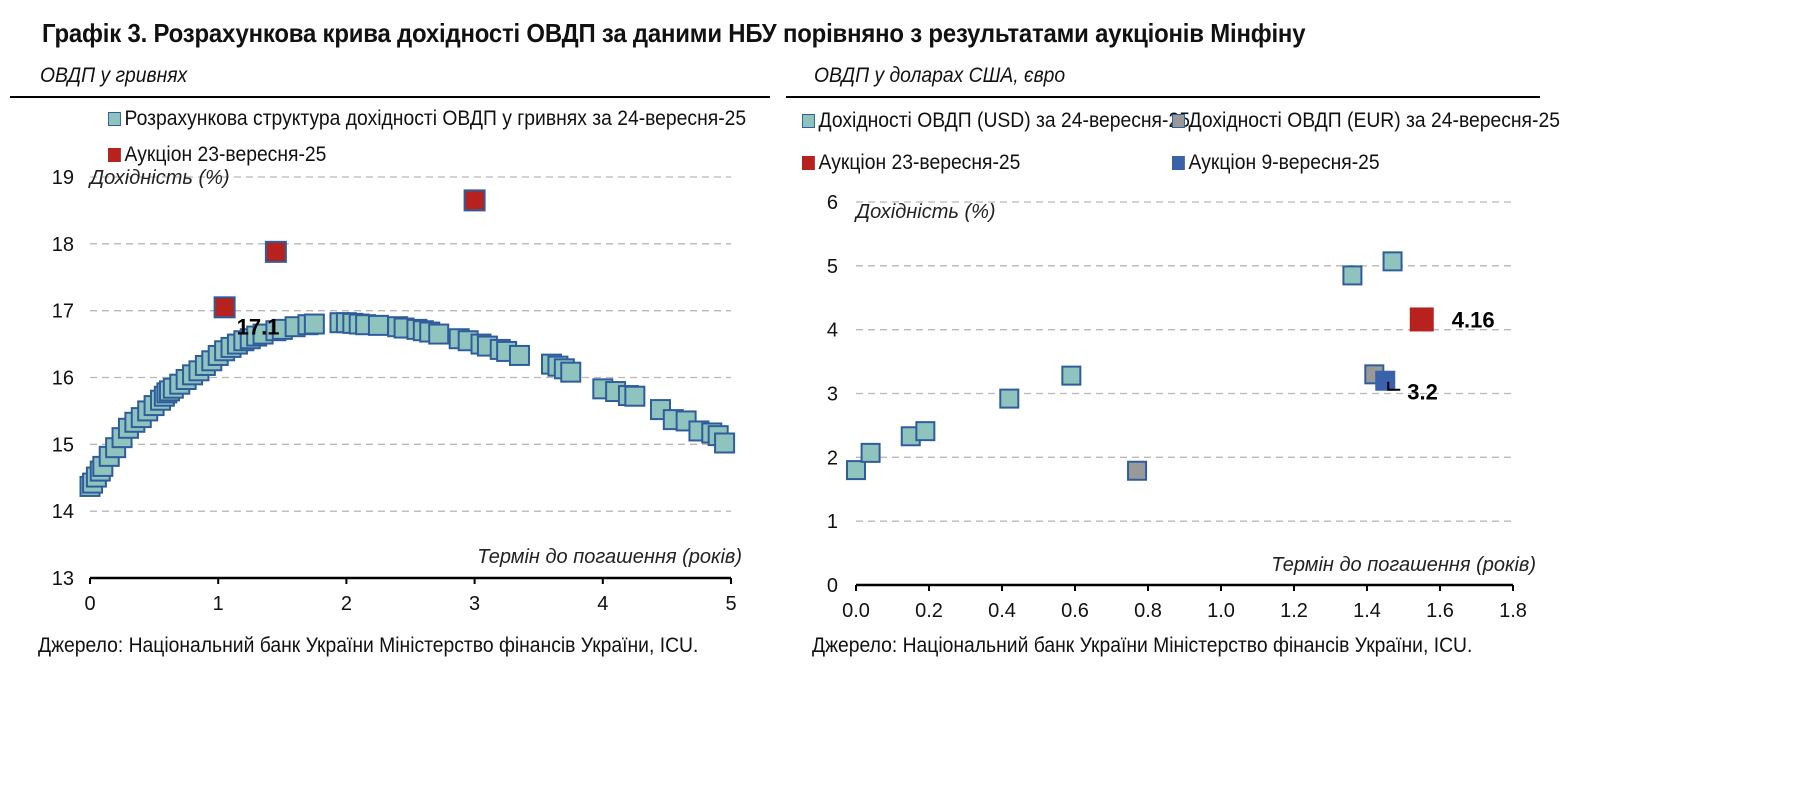 The image size is (1799, 787). I want to click on x-tick-label: 1.6, so click(1440, 611).